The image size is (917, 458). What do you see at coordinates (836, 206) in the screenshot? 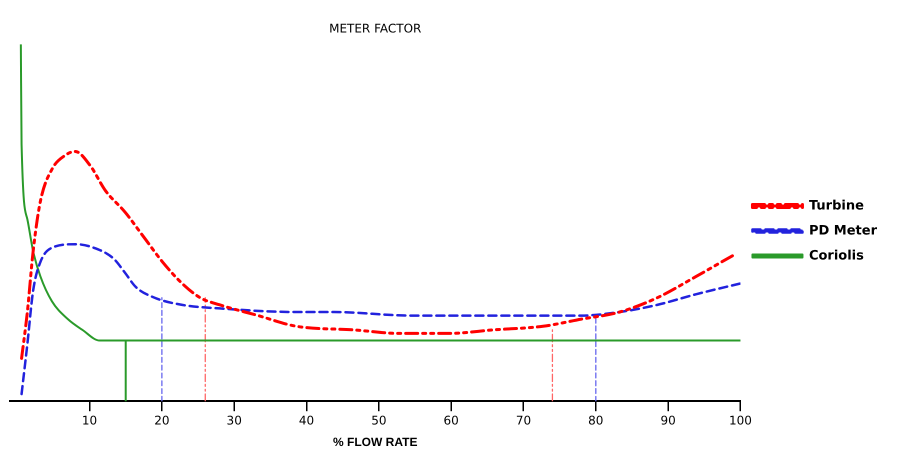
I see `legend-label: Turbine` at bounding box center [836, 206].